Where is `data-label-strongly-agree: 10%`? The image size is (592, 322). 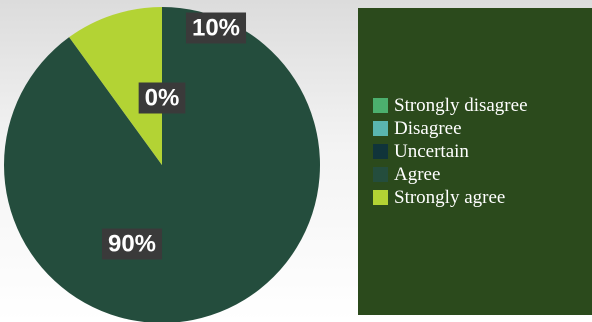 data-label-strongly-agree: 10% is located at coordinates (216, 28).